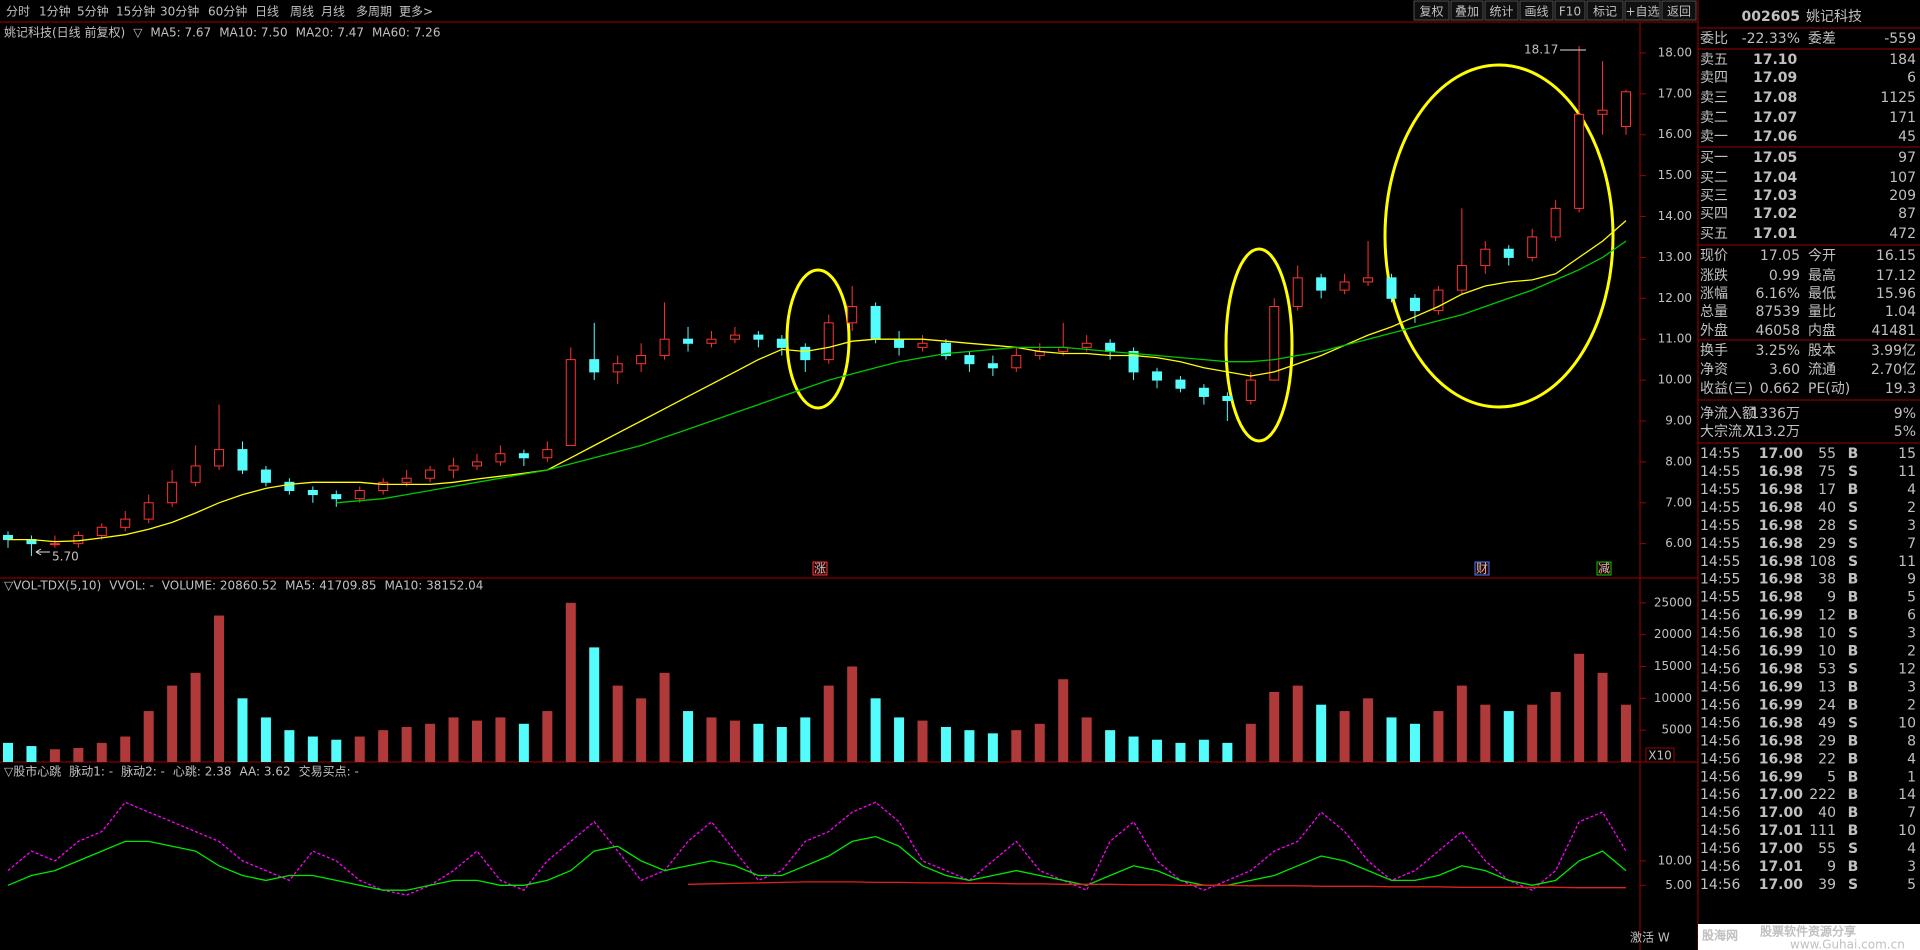 The width and height of the screenshot is (1920, 950). I want to click on unit-box, so click(1660, 755).